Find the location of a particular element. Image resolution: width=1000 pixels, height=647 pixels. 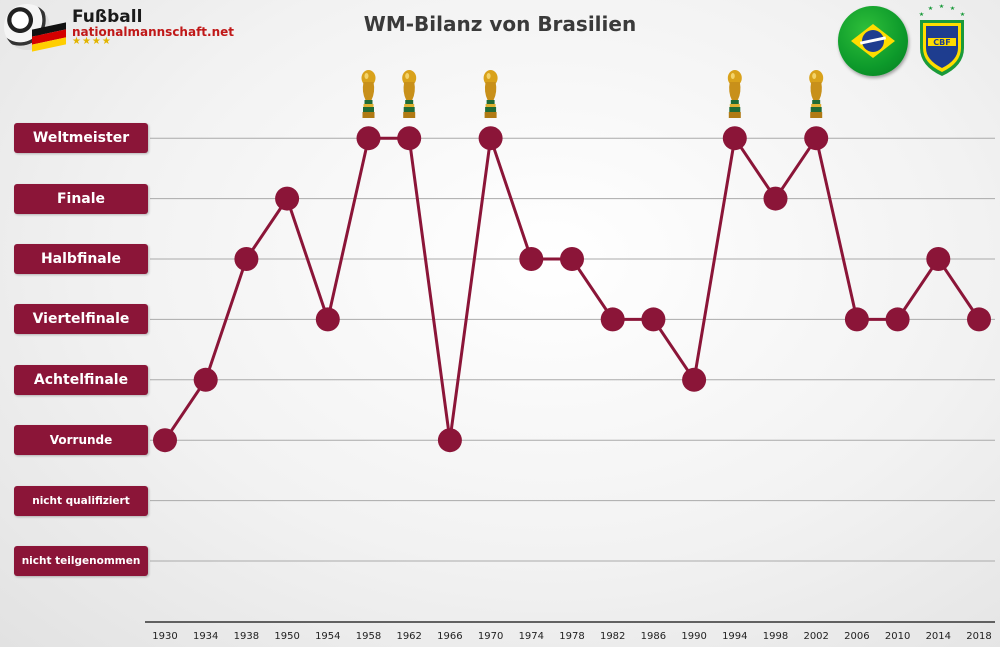

site-logo: Fußball nationalmannschaft.net ★★★★ is located at coordinates (119, 29).